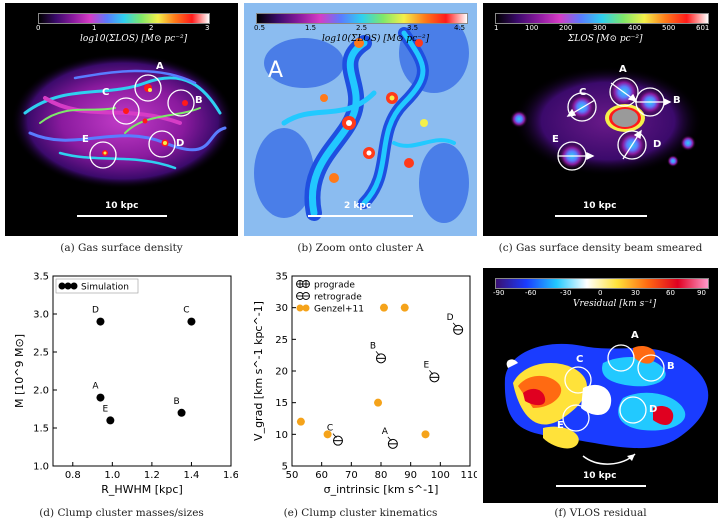 This screenshot has height=527, width=723. Describe the element at coordinates (360, 513) in the screenshot. I see `caption-e: (e) Clump cluster kinematics` at that location.